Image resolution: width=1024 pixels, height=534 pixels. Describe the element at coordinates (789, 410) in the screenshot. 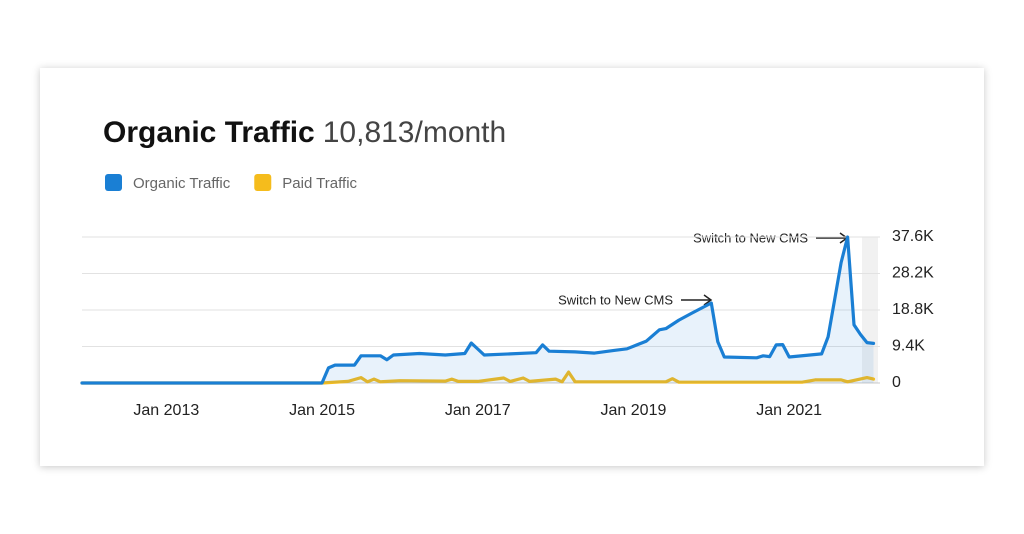

I see `x-tick-label: Jan 2021` at that location.